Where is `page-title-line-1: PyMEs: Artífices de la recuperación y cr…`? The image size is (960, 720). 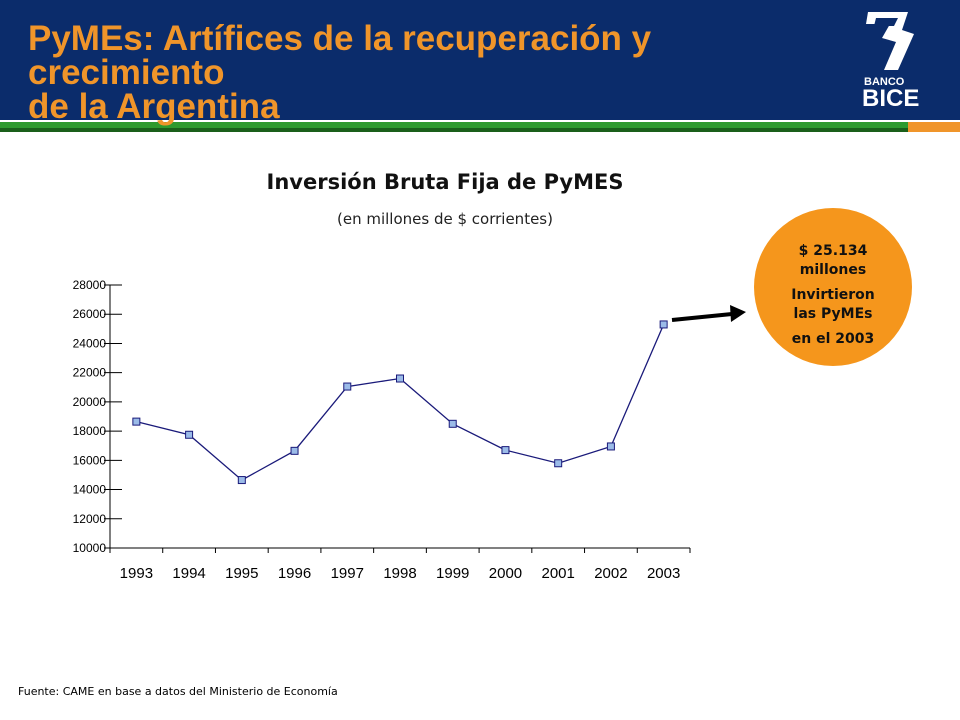 page-title-line-1: PyMEs: Artífices de la recuperación y cr… is located at coordinates (340, 55).